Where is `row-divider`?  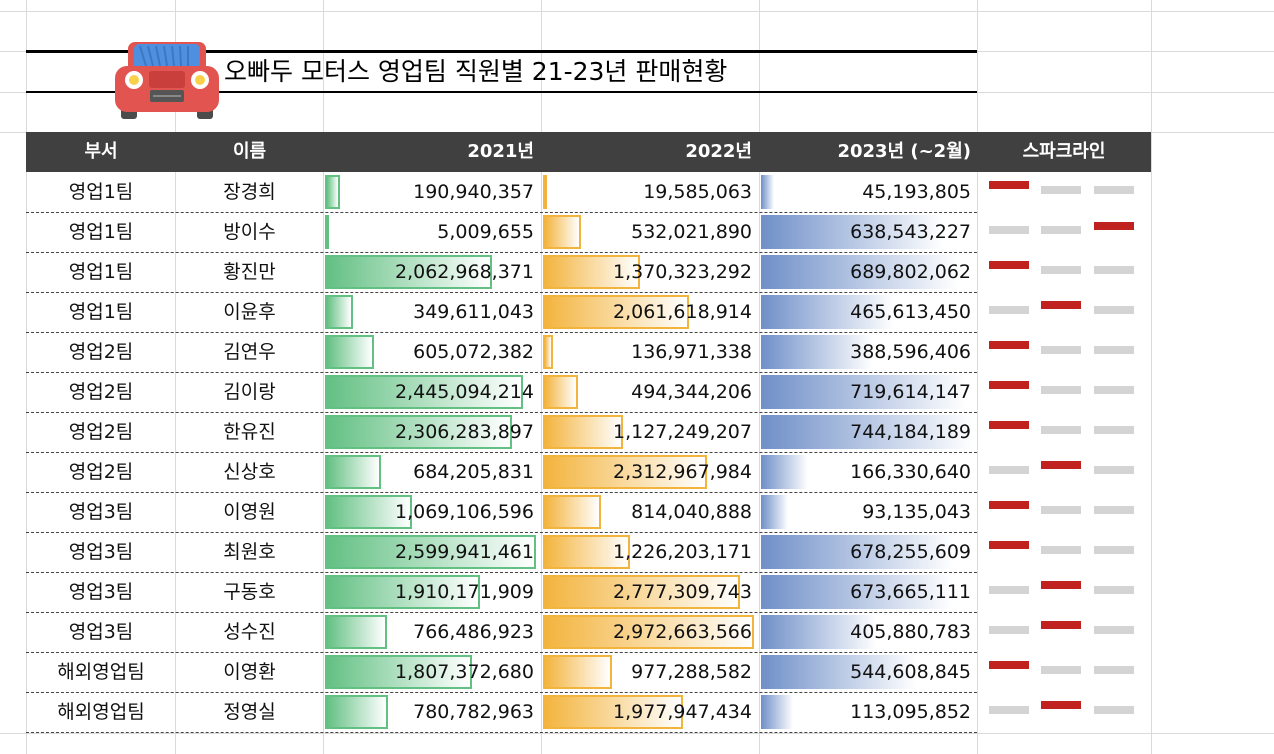 row-divider is located at coordinates (501, 492).